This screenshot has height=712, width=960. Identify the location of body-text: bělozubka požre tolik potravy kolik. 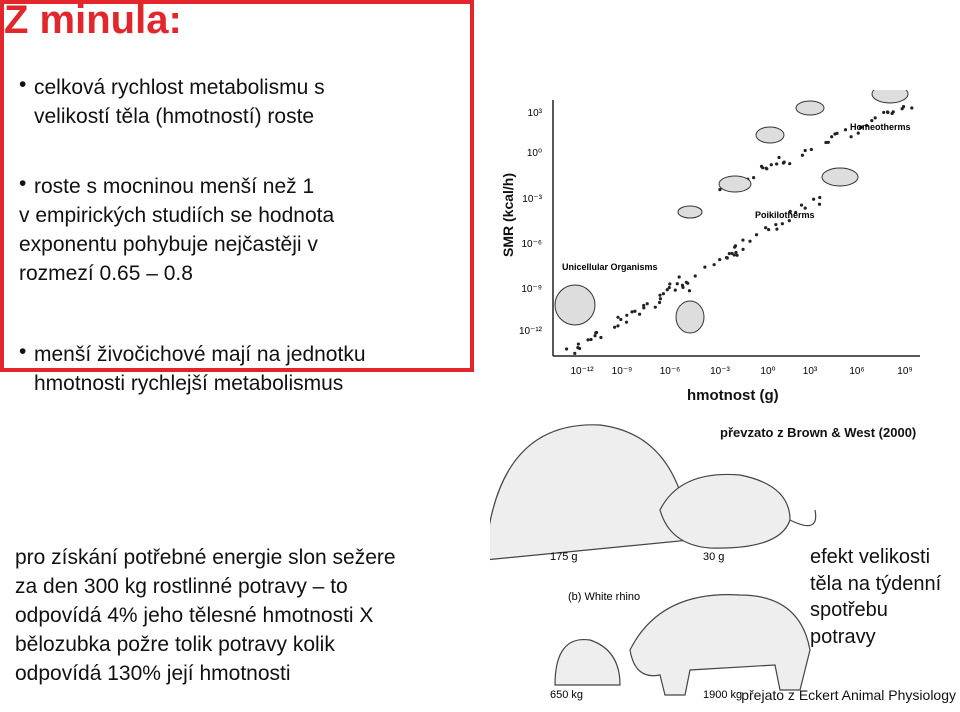
(175, 644).